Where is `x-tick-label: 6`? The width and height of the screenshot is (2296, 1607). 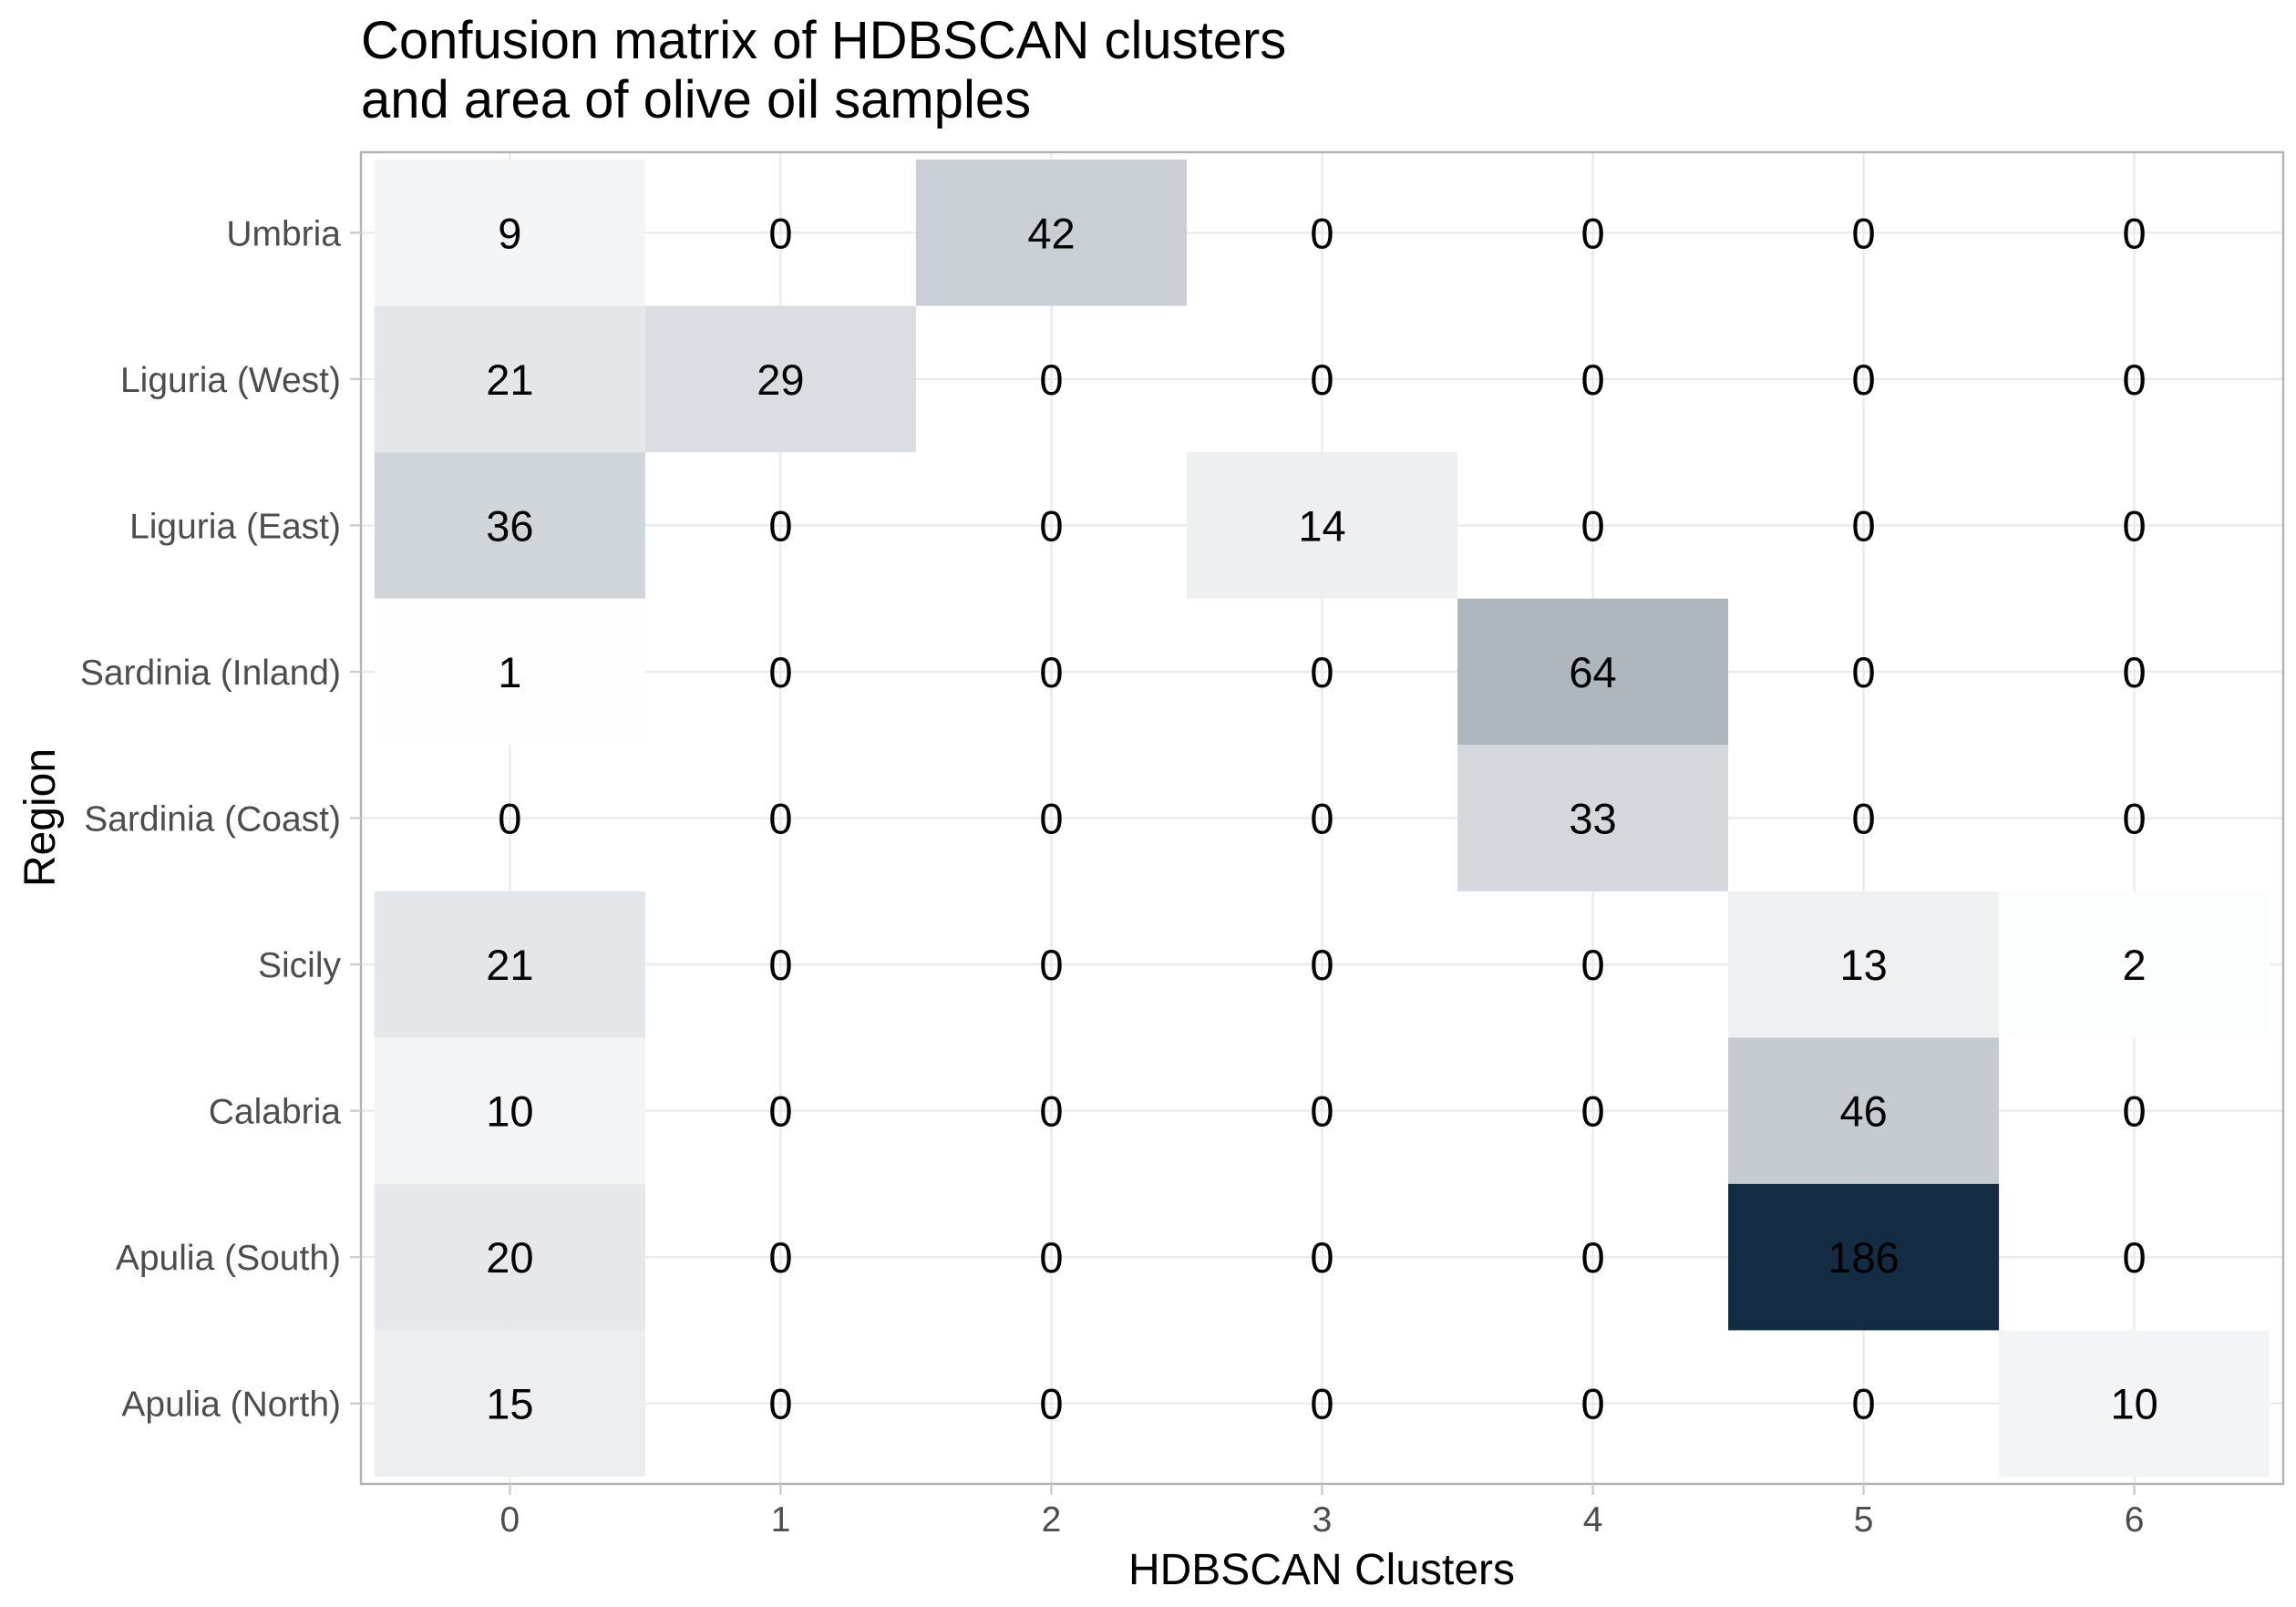
x-tick-label: 6 is located at coordinates (2135, 1520).